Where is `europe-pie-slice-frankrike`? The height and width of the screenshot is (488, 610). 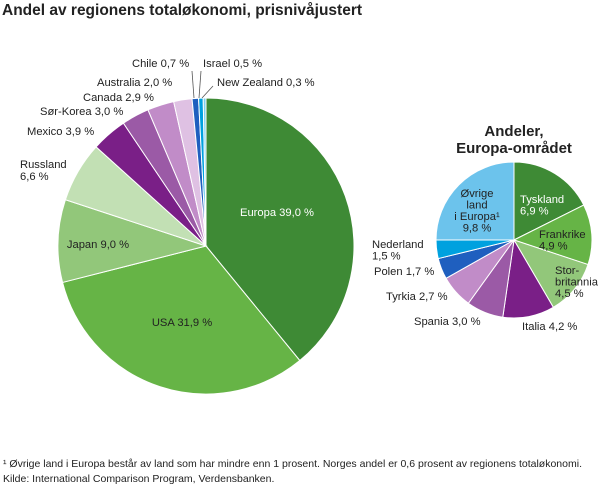 europe-pie-slice-frankrike is located at coordinates (552, 235).